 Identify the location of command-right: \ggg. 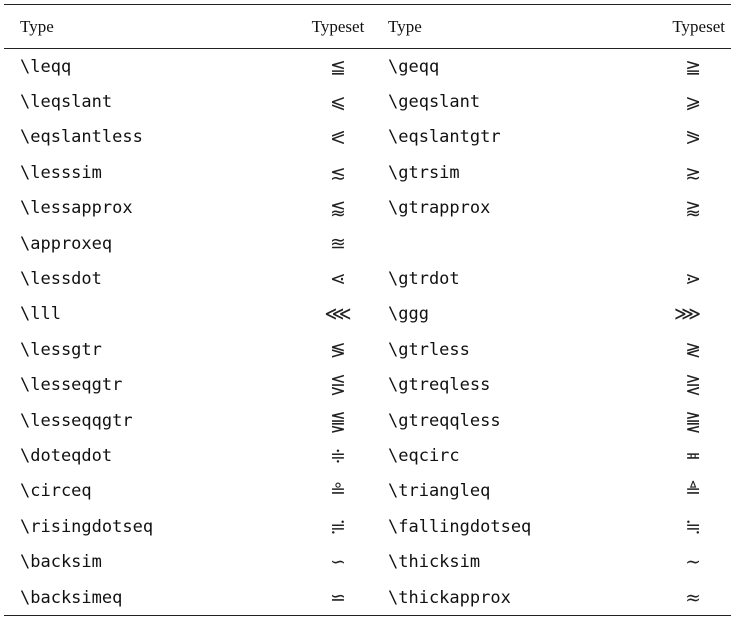
(408, 314).